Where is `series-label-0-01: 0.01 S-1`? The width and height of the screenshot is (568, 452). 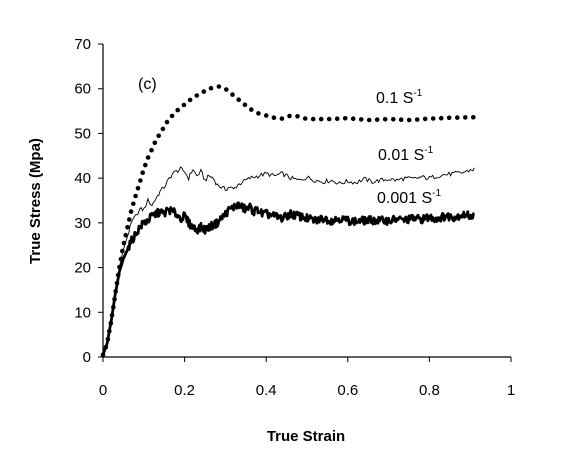
series-label-0-01: 0.01 S-1 is located at coordinates (406, 154).